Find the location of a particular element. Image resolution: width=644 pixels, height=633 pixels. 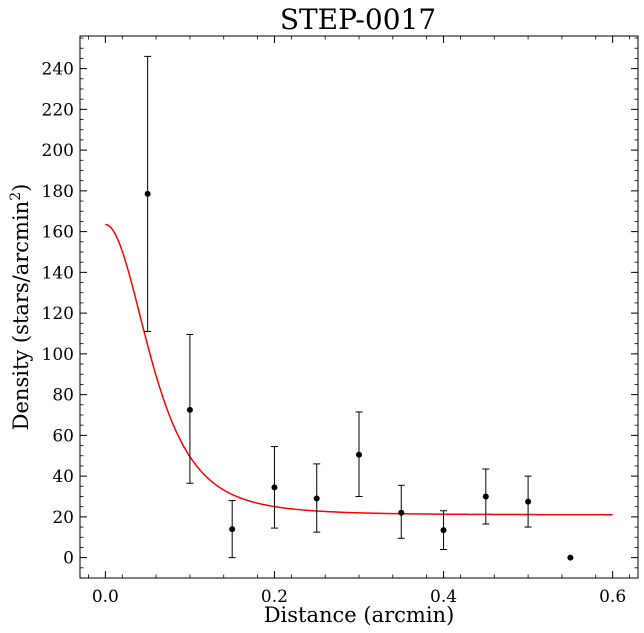

y-axis-label-main: Density (stars/arcmin is located at coordinates (21, 316).